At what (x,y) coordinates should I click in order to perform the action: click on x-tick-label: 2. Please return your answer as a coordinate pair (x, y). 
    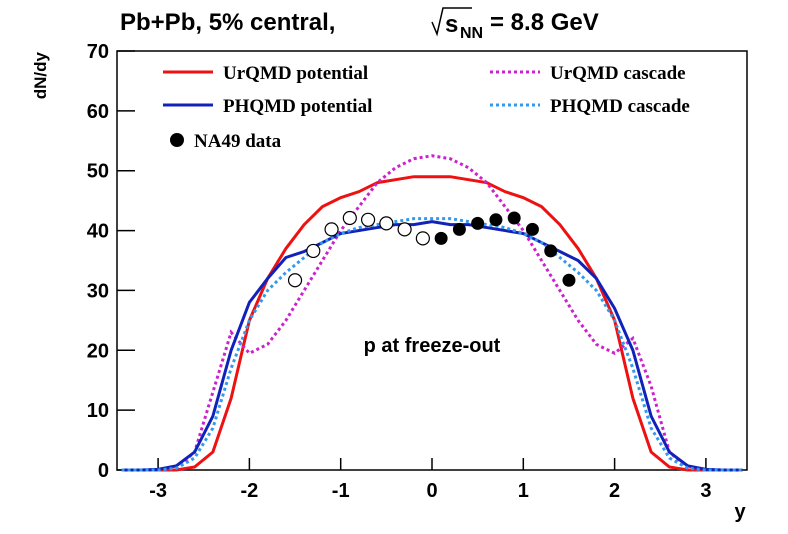
    Looking at the image, I should click on (614, 491).